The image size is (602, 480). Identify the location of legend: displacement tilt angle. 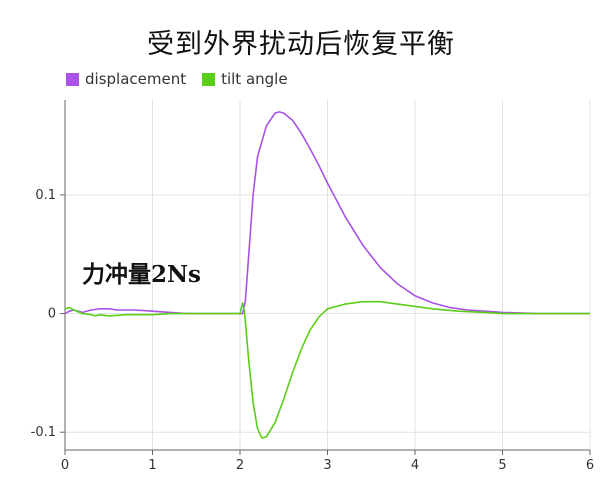
(185, 79).